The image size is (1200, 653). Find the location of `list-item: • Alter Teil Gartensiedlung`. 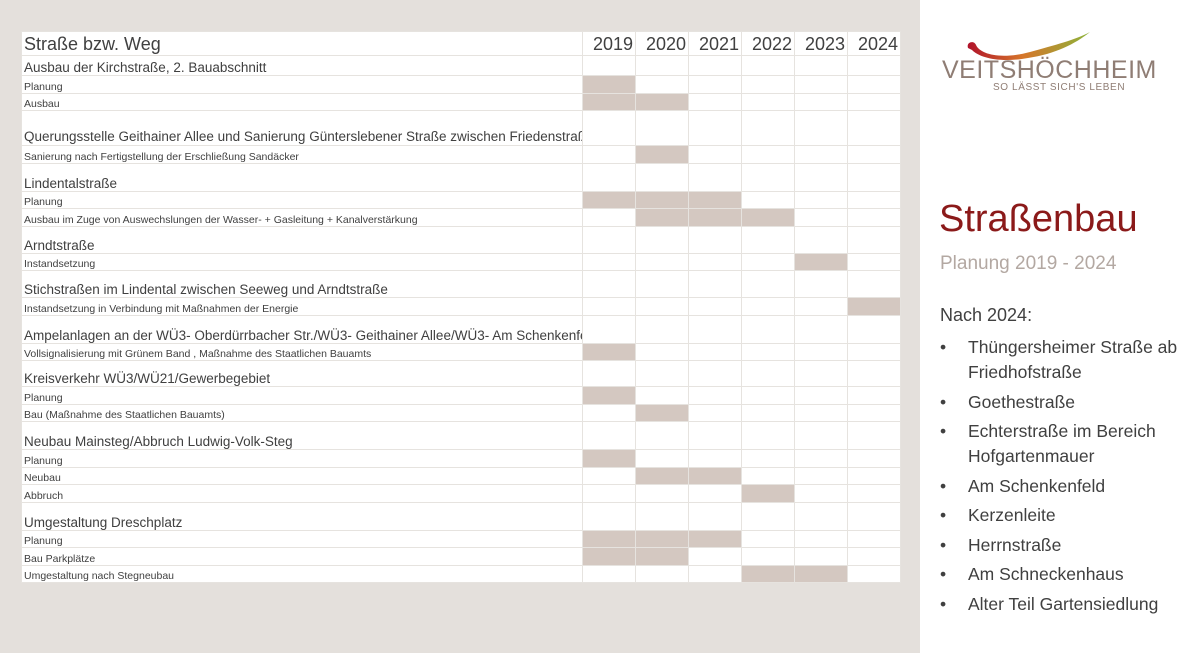

list-item: • Alter Teil Gartensiedlung is located at coordinates (1065, 604).